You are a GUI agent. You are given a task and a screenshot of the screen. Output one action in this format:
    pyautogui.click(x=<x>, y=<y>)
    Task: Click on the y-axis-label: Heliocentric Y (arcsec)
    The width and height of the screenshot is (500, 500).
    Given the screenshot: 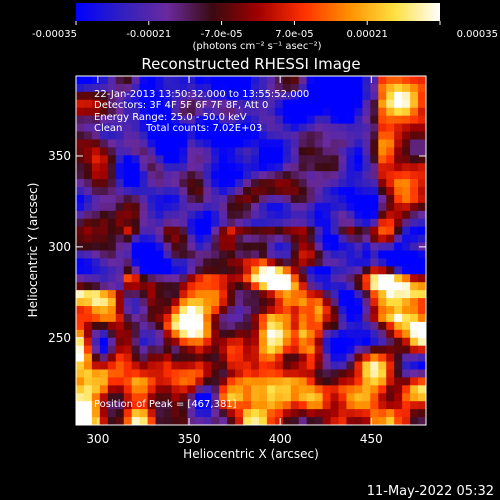 What is the action you would take?
    pyautogui.click(x=33, y=250)
    